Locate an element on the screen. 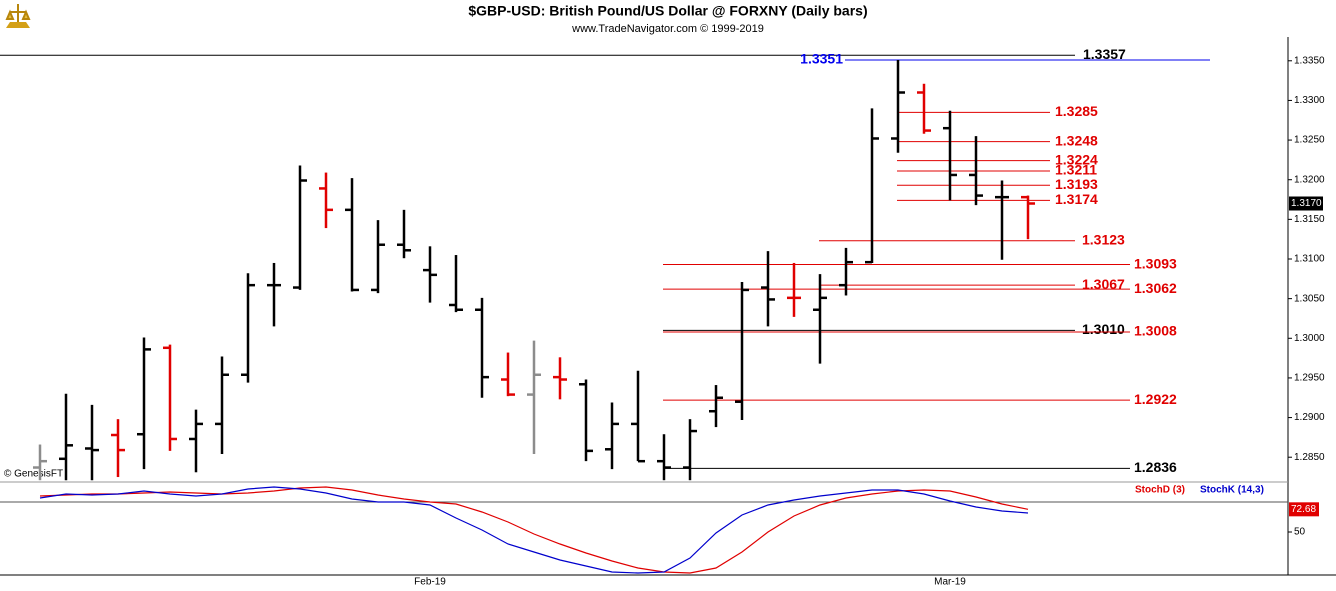 This screenshot has width=1336, height=591. level-label: 1.3174 is located at coordinates (1076, 199).